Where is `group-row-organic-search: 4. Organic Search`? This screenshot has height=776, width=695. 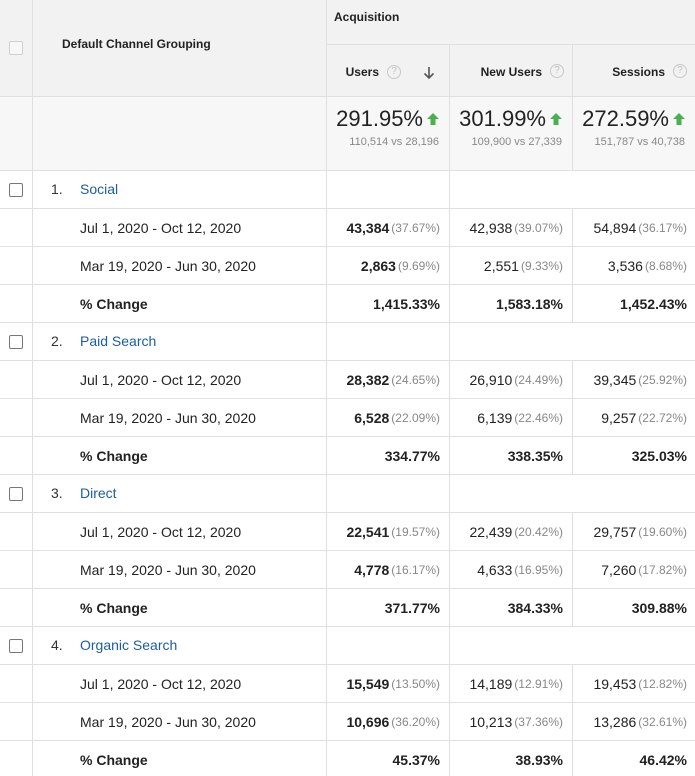
group-row-organic-search: 4. Organic Search is located at coordinates (347, 646).